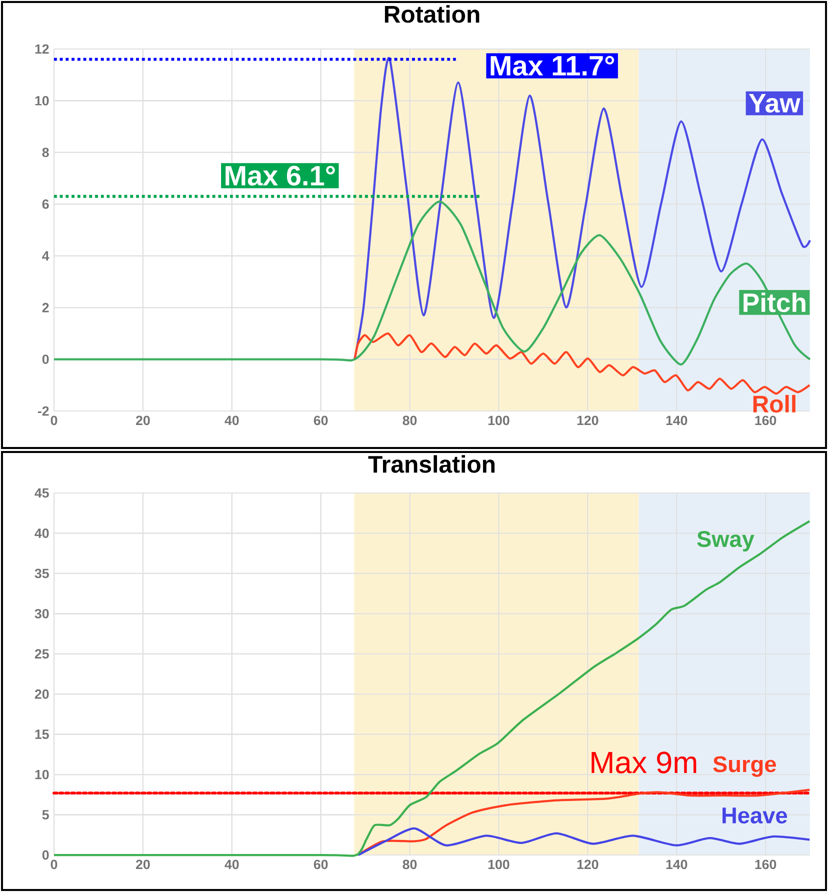 The height and width of the screenshot is (892, 828). Describe the element at coordinates (41, 533) in the screenshot. I see `y-tick-label: 40` at that location.